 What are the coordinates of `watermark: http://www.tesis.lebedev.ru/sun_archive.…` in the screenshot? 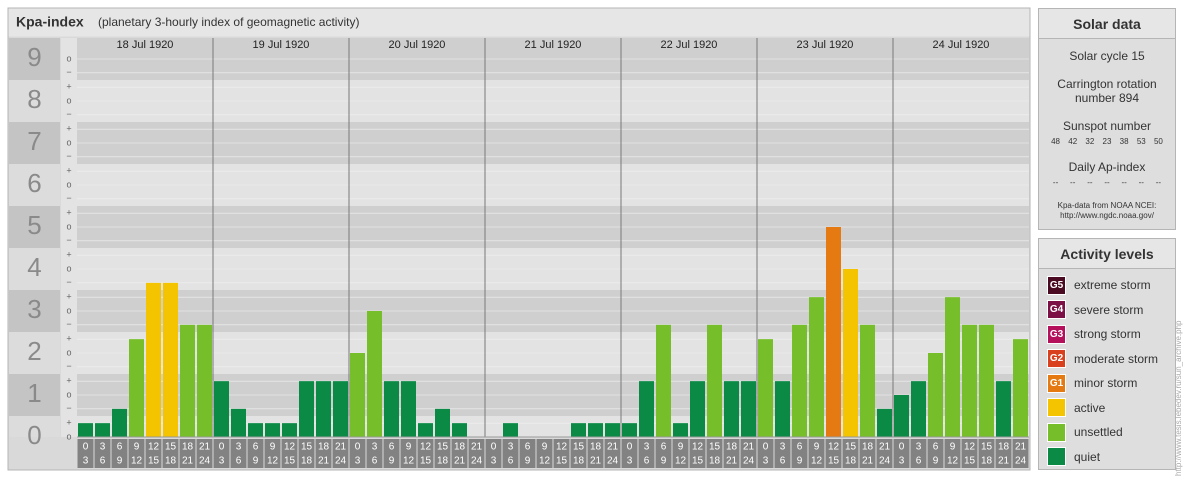 It's located at (1178, 398).